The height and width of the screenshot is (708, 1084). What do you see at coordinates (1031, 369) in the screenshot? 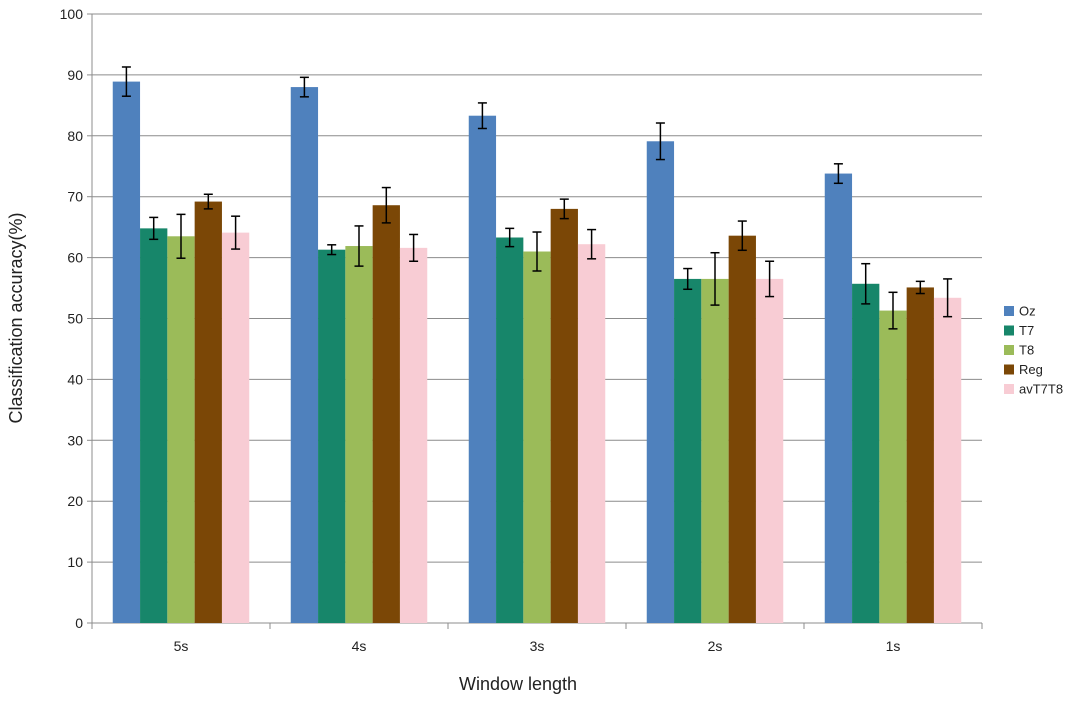
I see `legend-label: Reg` at bounding box center [1031, 369].